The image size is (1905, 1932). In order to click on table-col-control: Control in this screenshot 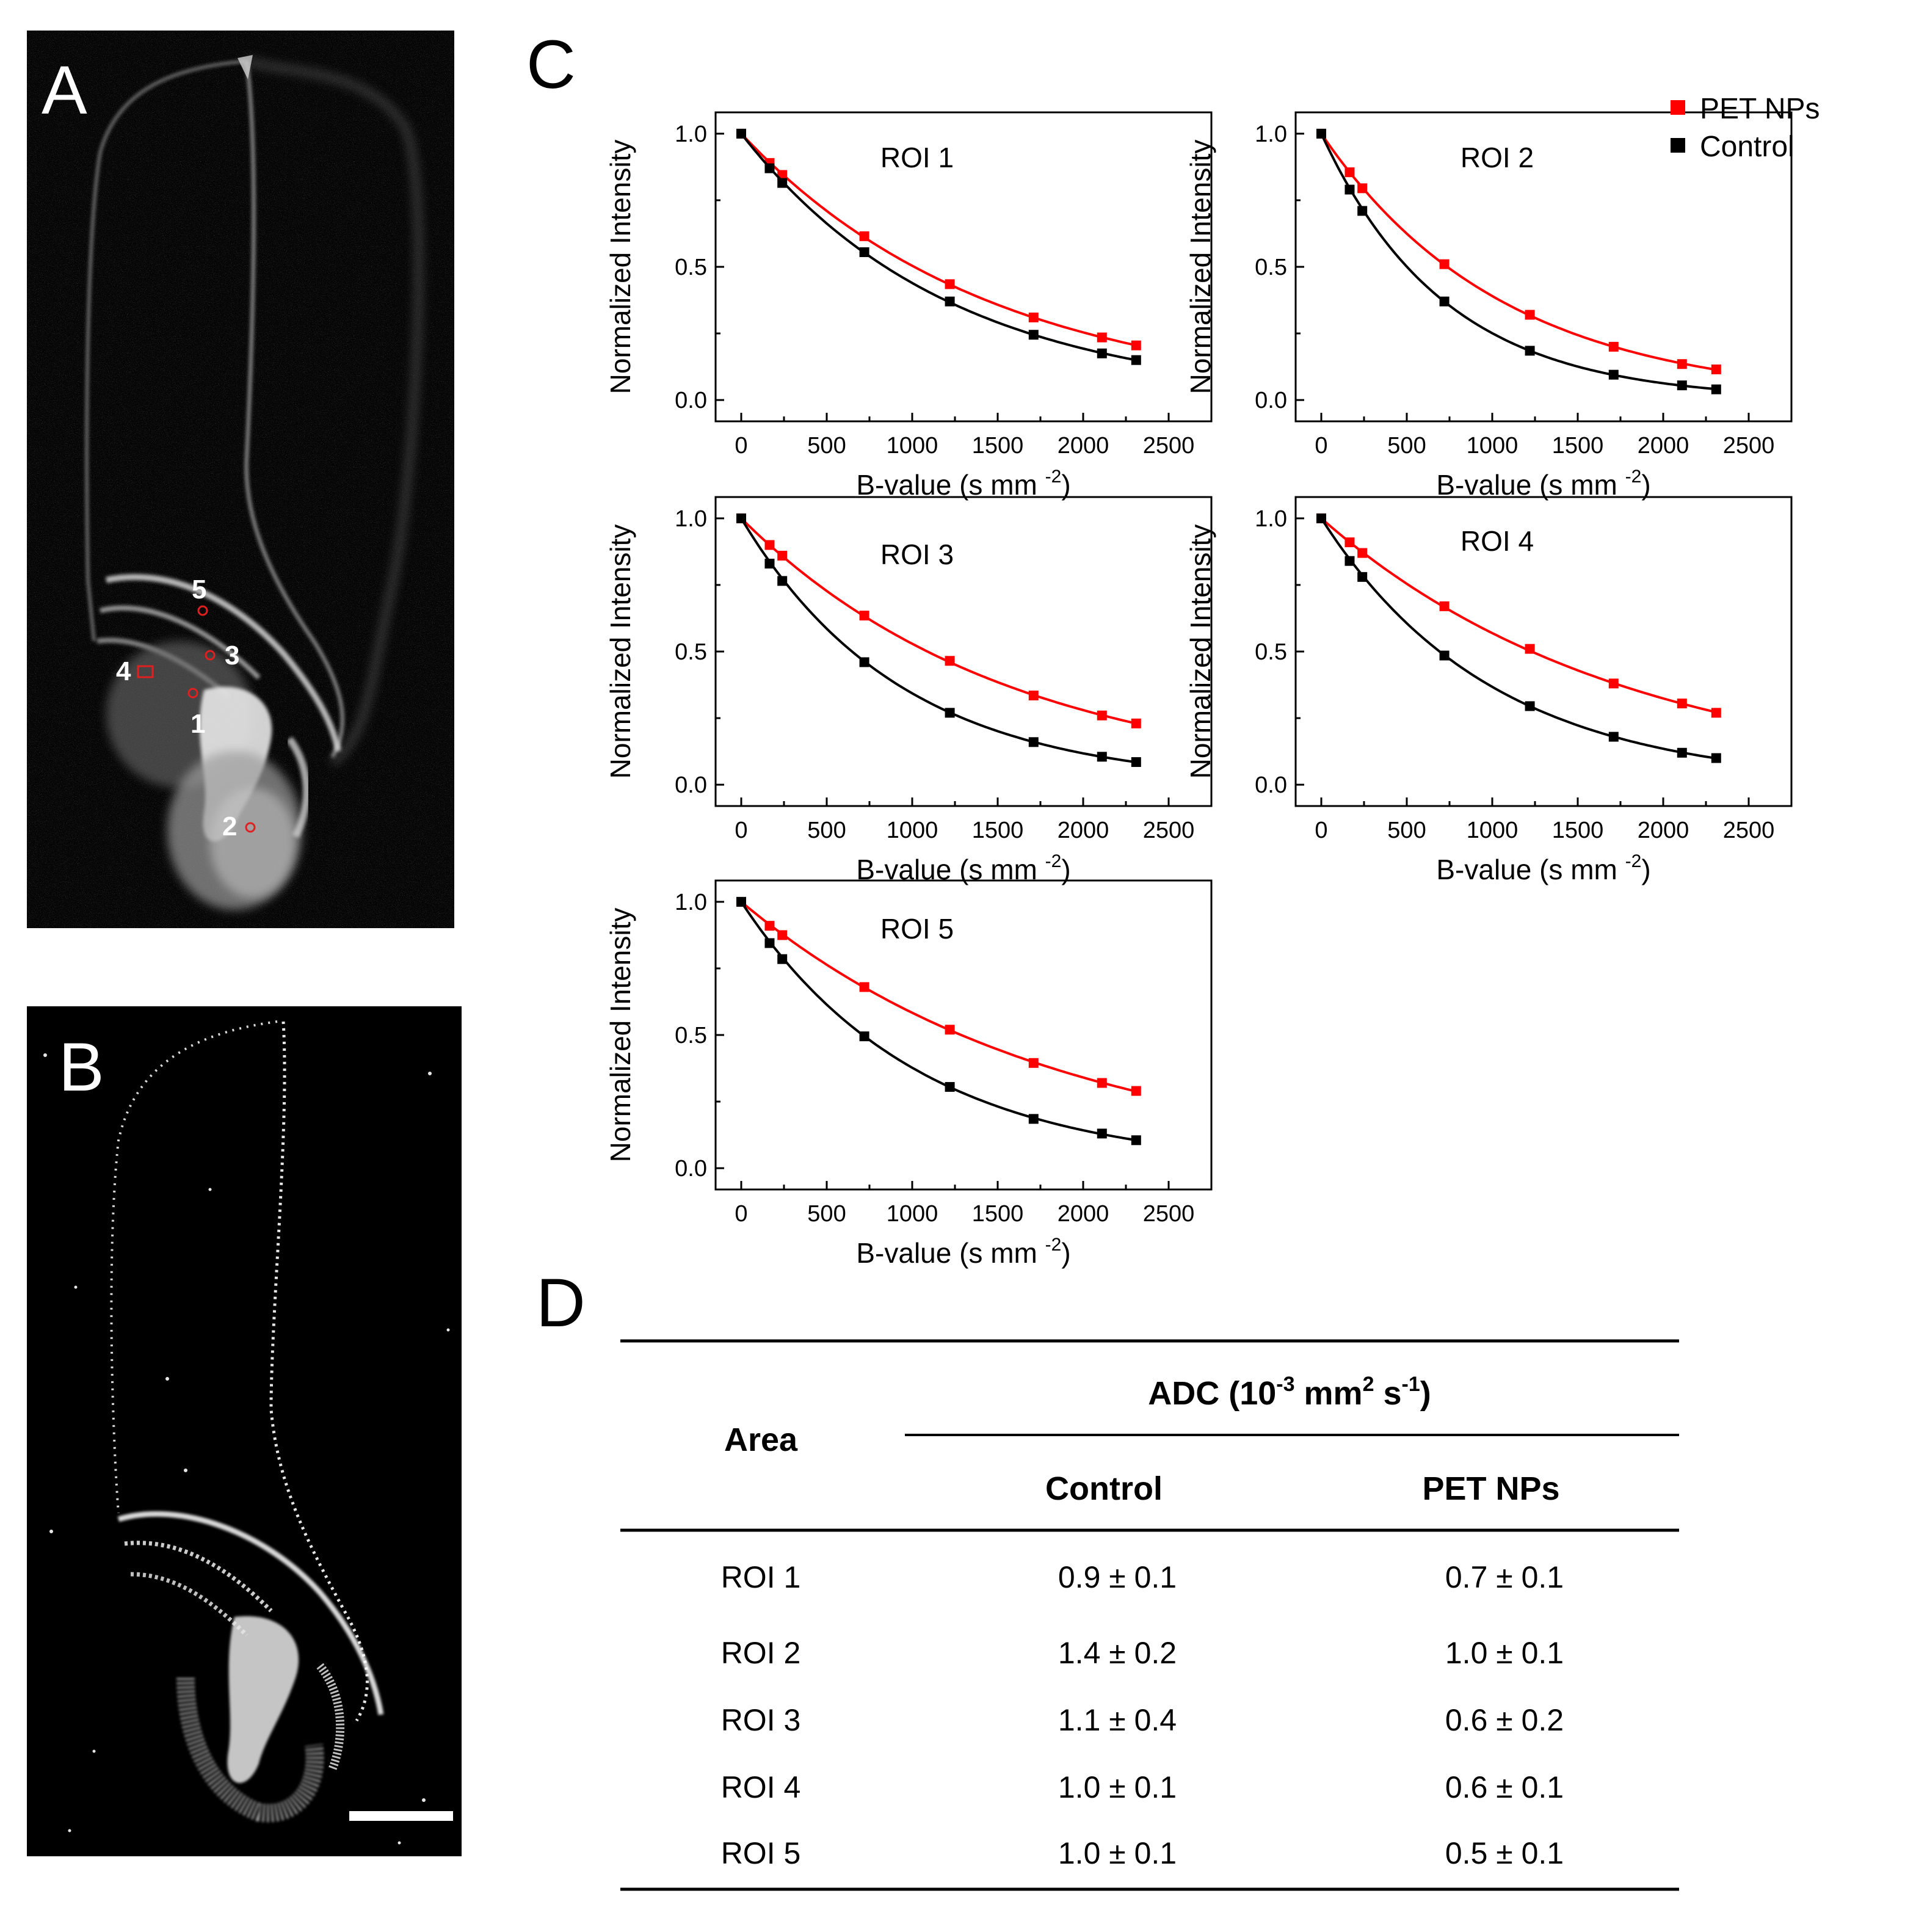, I will do `click(1104, 1488)`.